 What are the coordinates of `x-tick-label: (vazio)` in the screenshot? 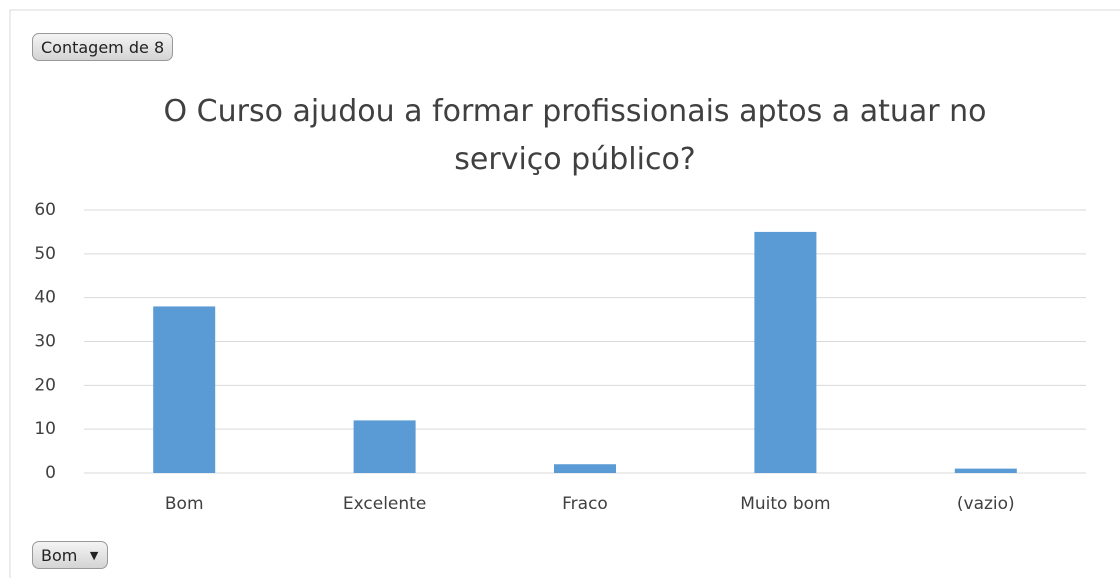 It's located at (986, 504).